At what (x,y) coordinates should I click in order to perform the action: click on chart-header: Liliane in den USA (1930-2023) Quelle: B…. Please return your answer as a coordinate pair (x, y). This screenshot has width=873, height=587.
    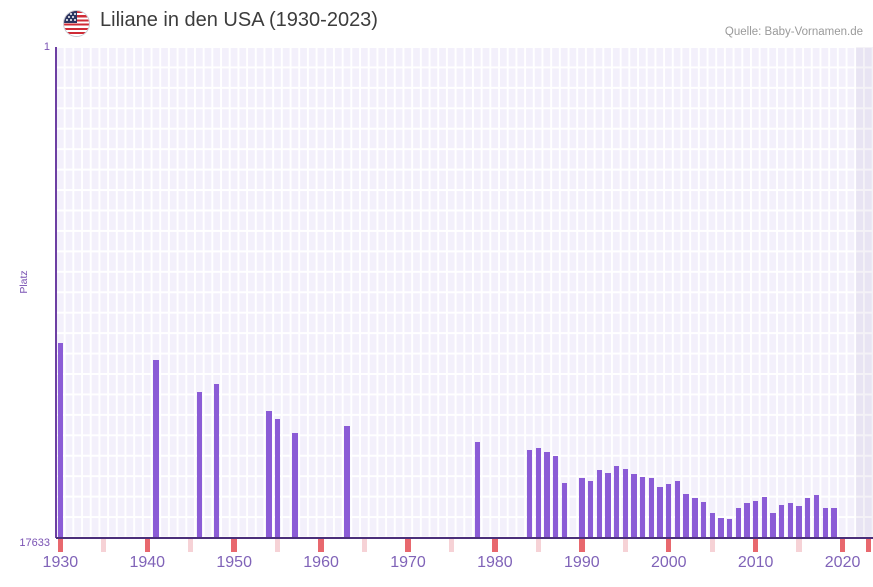
    Looking at the image, I should click on (436, 23).